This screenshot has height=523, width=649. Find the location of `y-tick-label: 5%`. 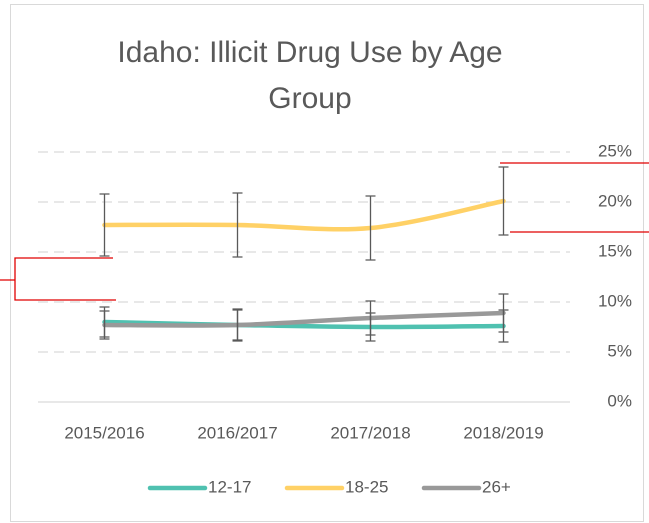

y-tick-label: 5% is located at coordinates (619, 350).